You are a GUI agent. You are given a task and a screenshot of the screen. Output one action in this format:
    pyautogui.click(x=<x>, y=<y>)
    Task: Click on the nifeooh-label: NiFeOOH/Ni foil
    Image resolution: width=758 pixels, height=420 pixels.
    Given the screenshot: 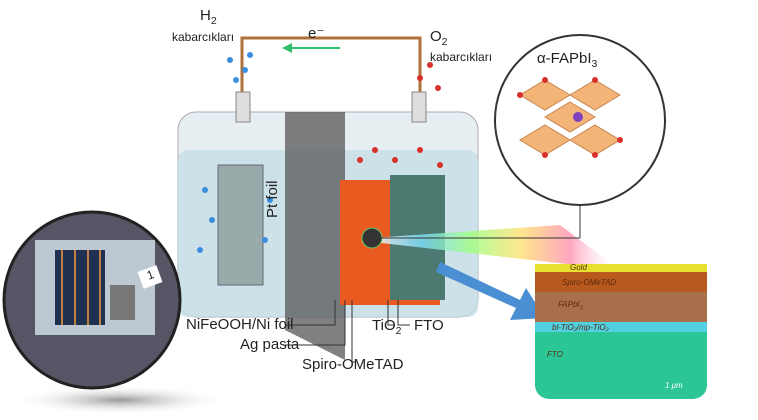 What is the action you would take?
    pyautogui.click(x=240, y=324)
    